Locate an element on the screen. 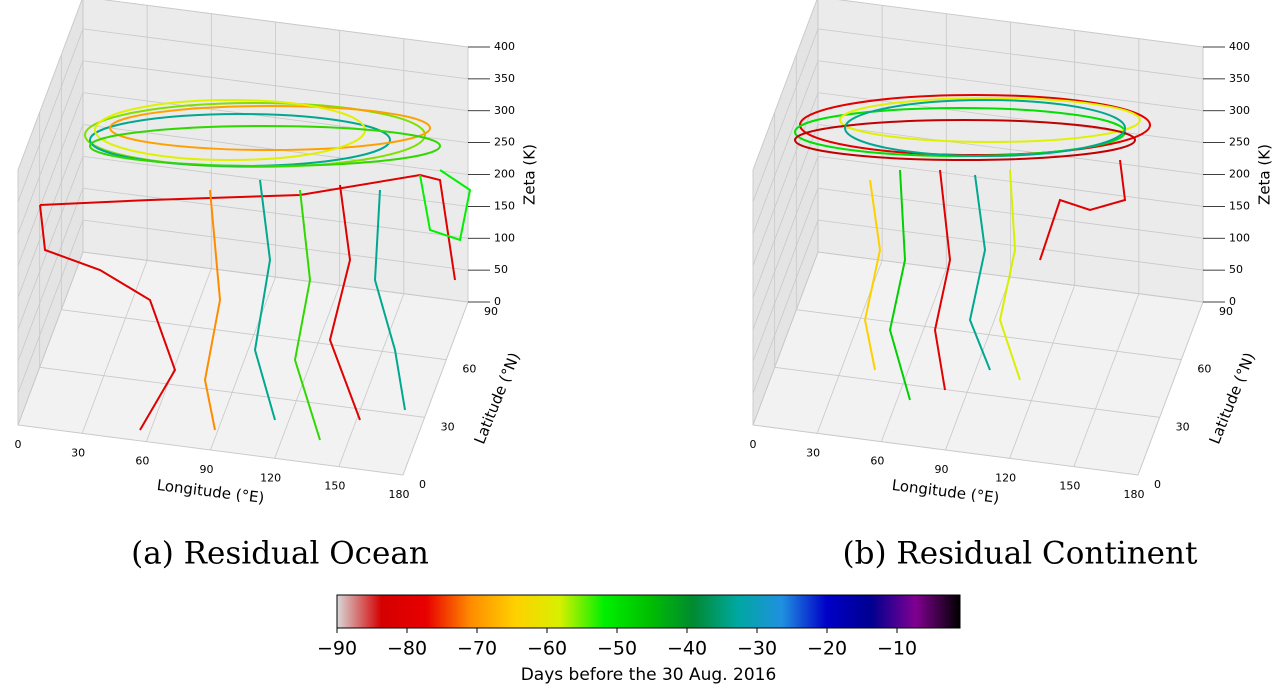 The height and width of the screenshot is (688, 1278). colorbar-tick-label: −20 is located at coordinates (827, 649).